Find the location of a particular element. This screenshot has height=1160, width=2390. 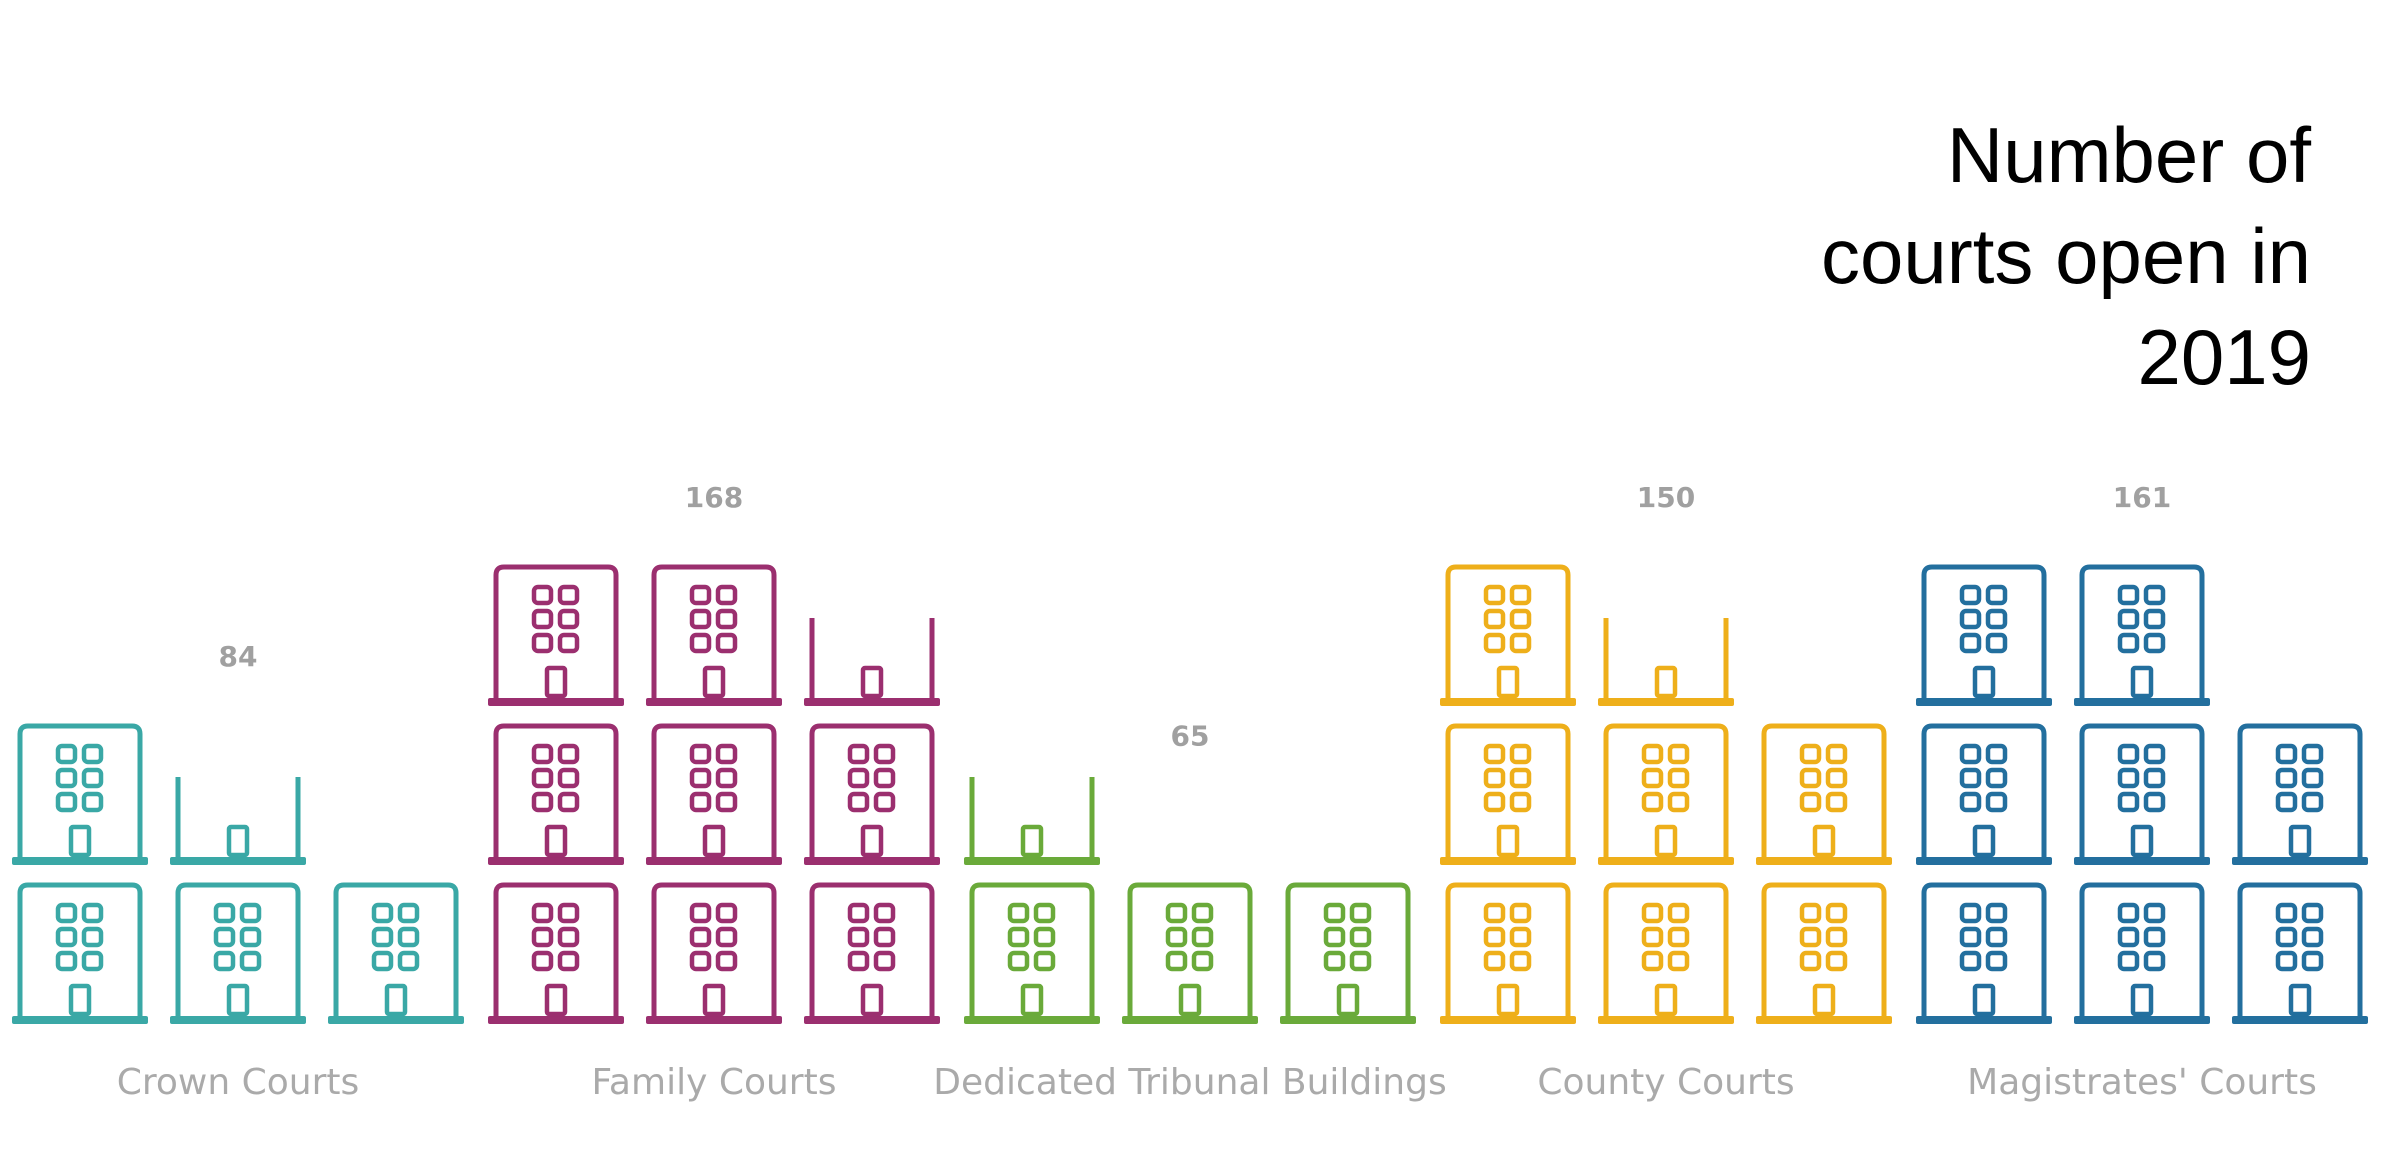

chart-title-line-2: courts open in is located at coordinates (2066, 256).